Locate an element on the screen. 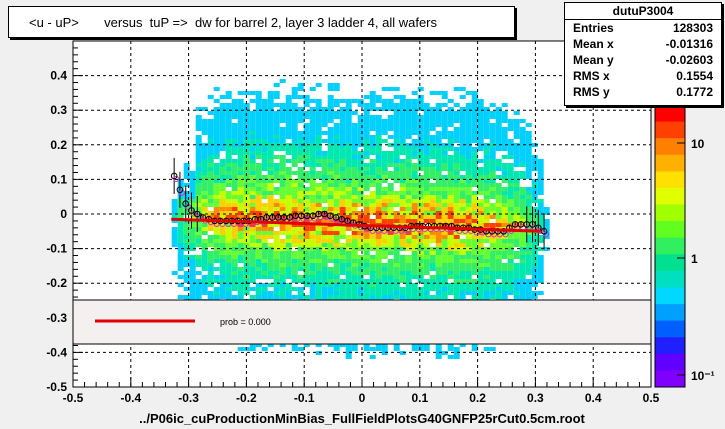 The height and width of the screenshot is (429, 725). legend-box: prob = 0.000 is located at coordinates (362, 322).